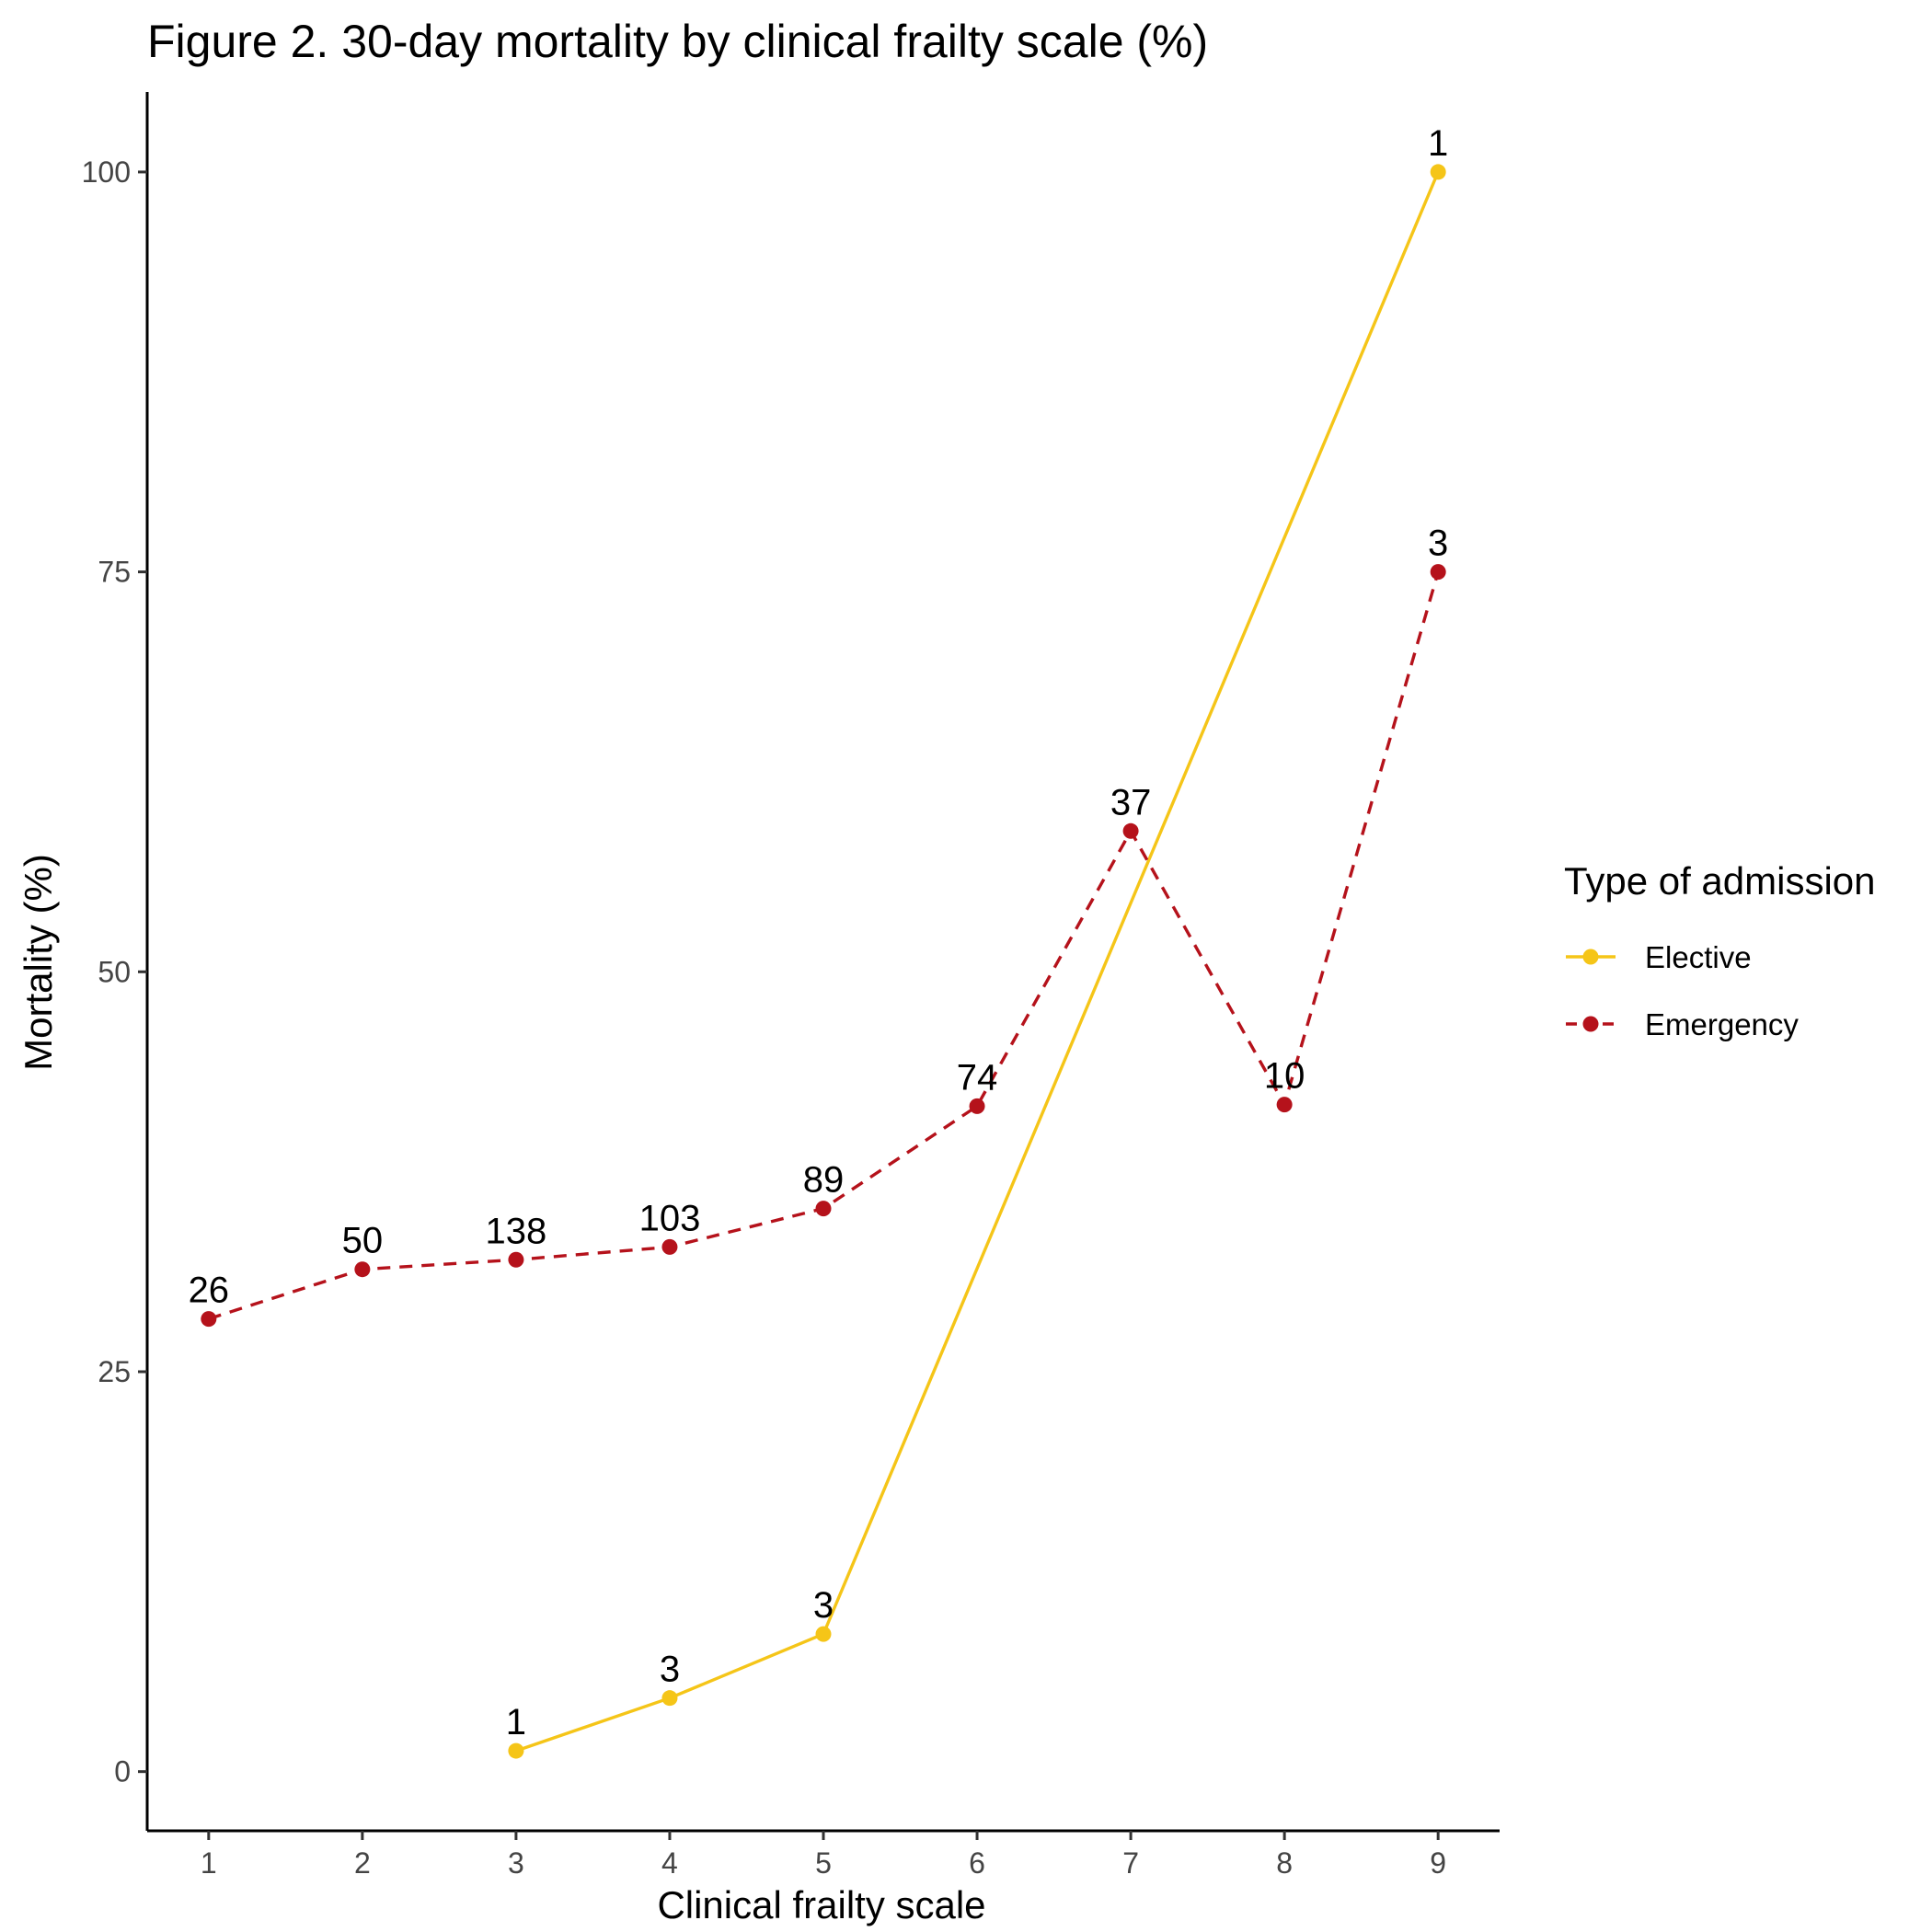 This screenshot has height=1932, width=1932. I want to click on y-tick-label: 100, so click(106, 172).